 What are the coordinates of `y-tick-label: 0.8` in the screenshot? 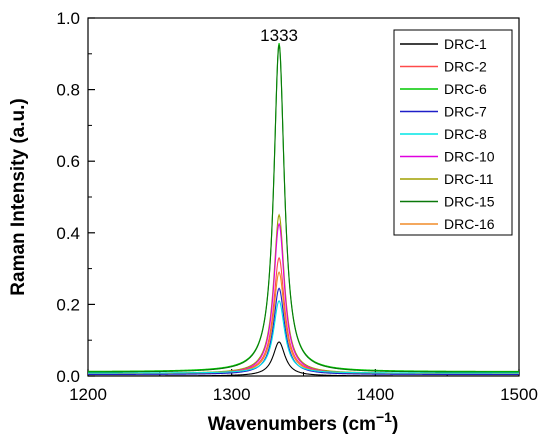 It's located at (68, 90).